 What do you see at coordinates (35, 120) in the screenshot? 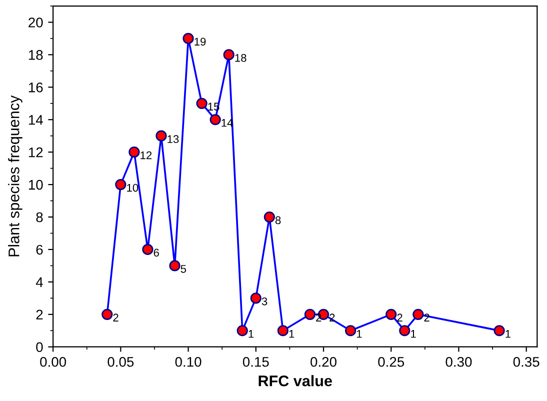
I see `y-tick-label: 14` at bounding box center [35, 120].